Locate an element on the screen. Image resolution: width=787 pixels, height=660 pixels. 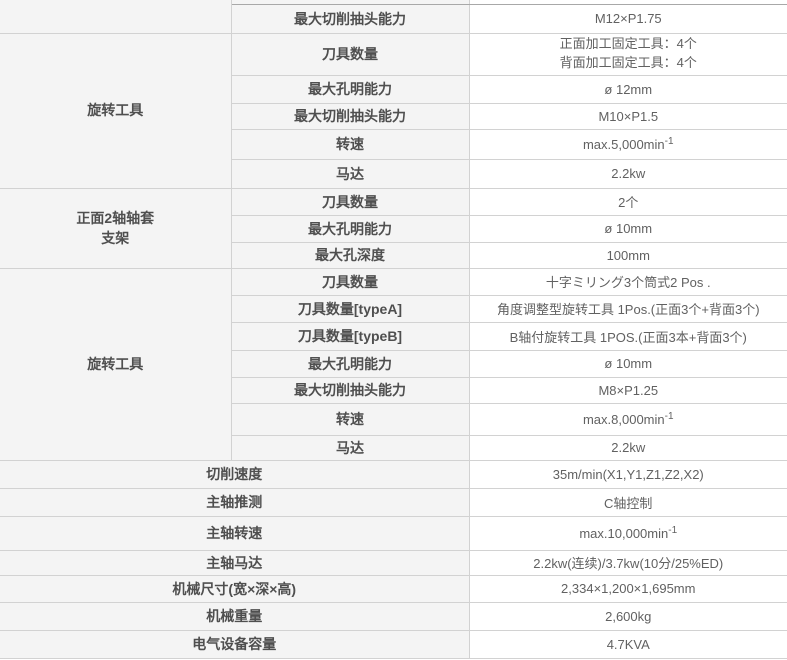
table-row: 刀具数量[typeB] B轴付旋转工具 1POS.(正面3本+背面3个) is located at coordinates (393, 336).